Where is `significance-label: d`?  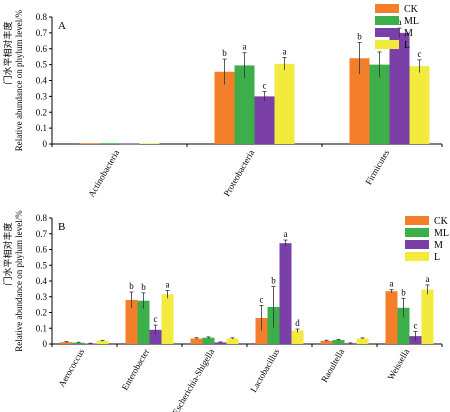
significance-label: d is located at coordinates (297, 323).